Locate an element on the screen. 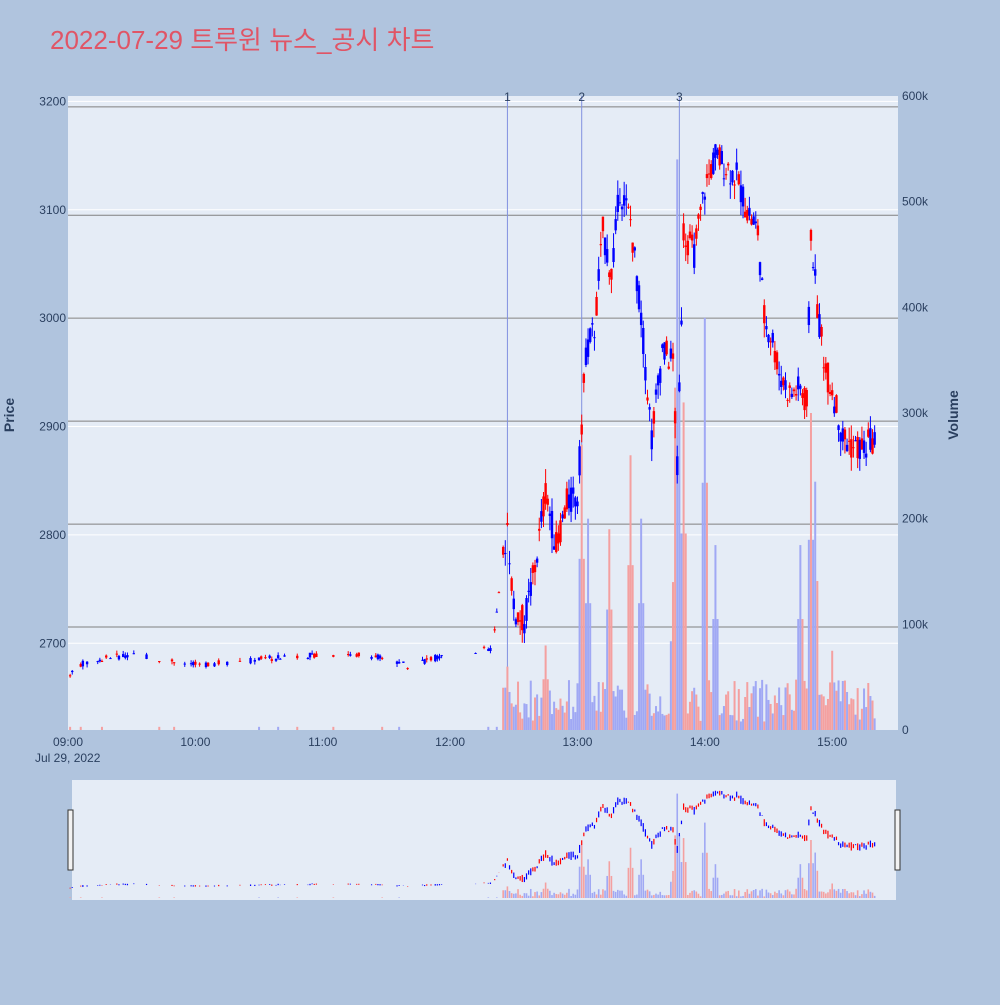 This screenshot has width=1000, height=1005. range-slider-left-handle is located at coordinates (70, 840).